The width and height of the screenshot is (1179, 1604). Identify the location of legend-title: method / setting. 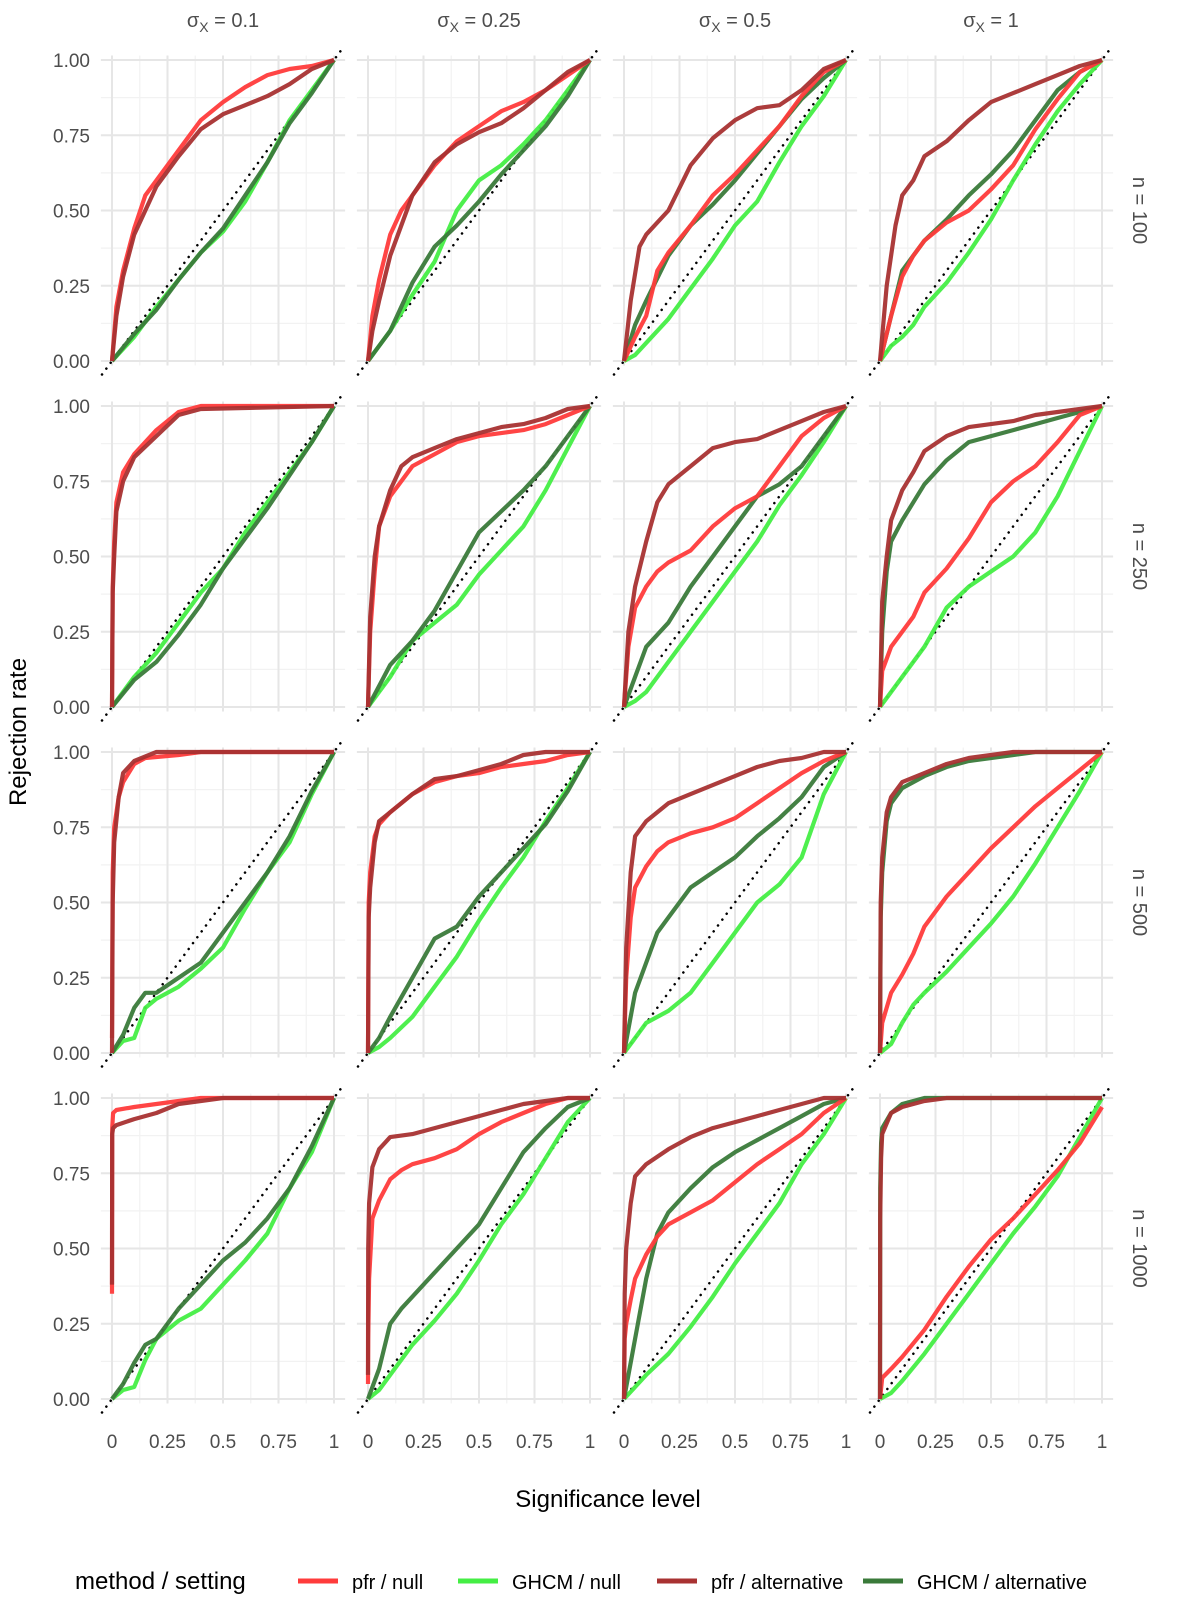
(160, 1581).